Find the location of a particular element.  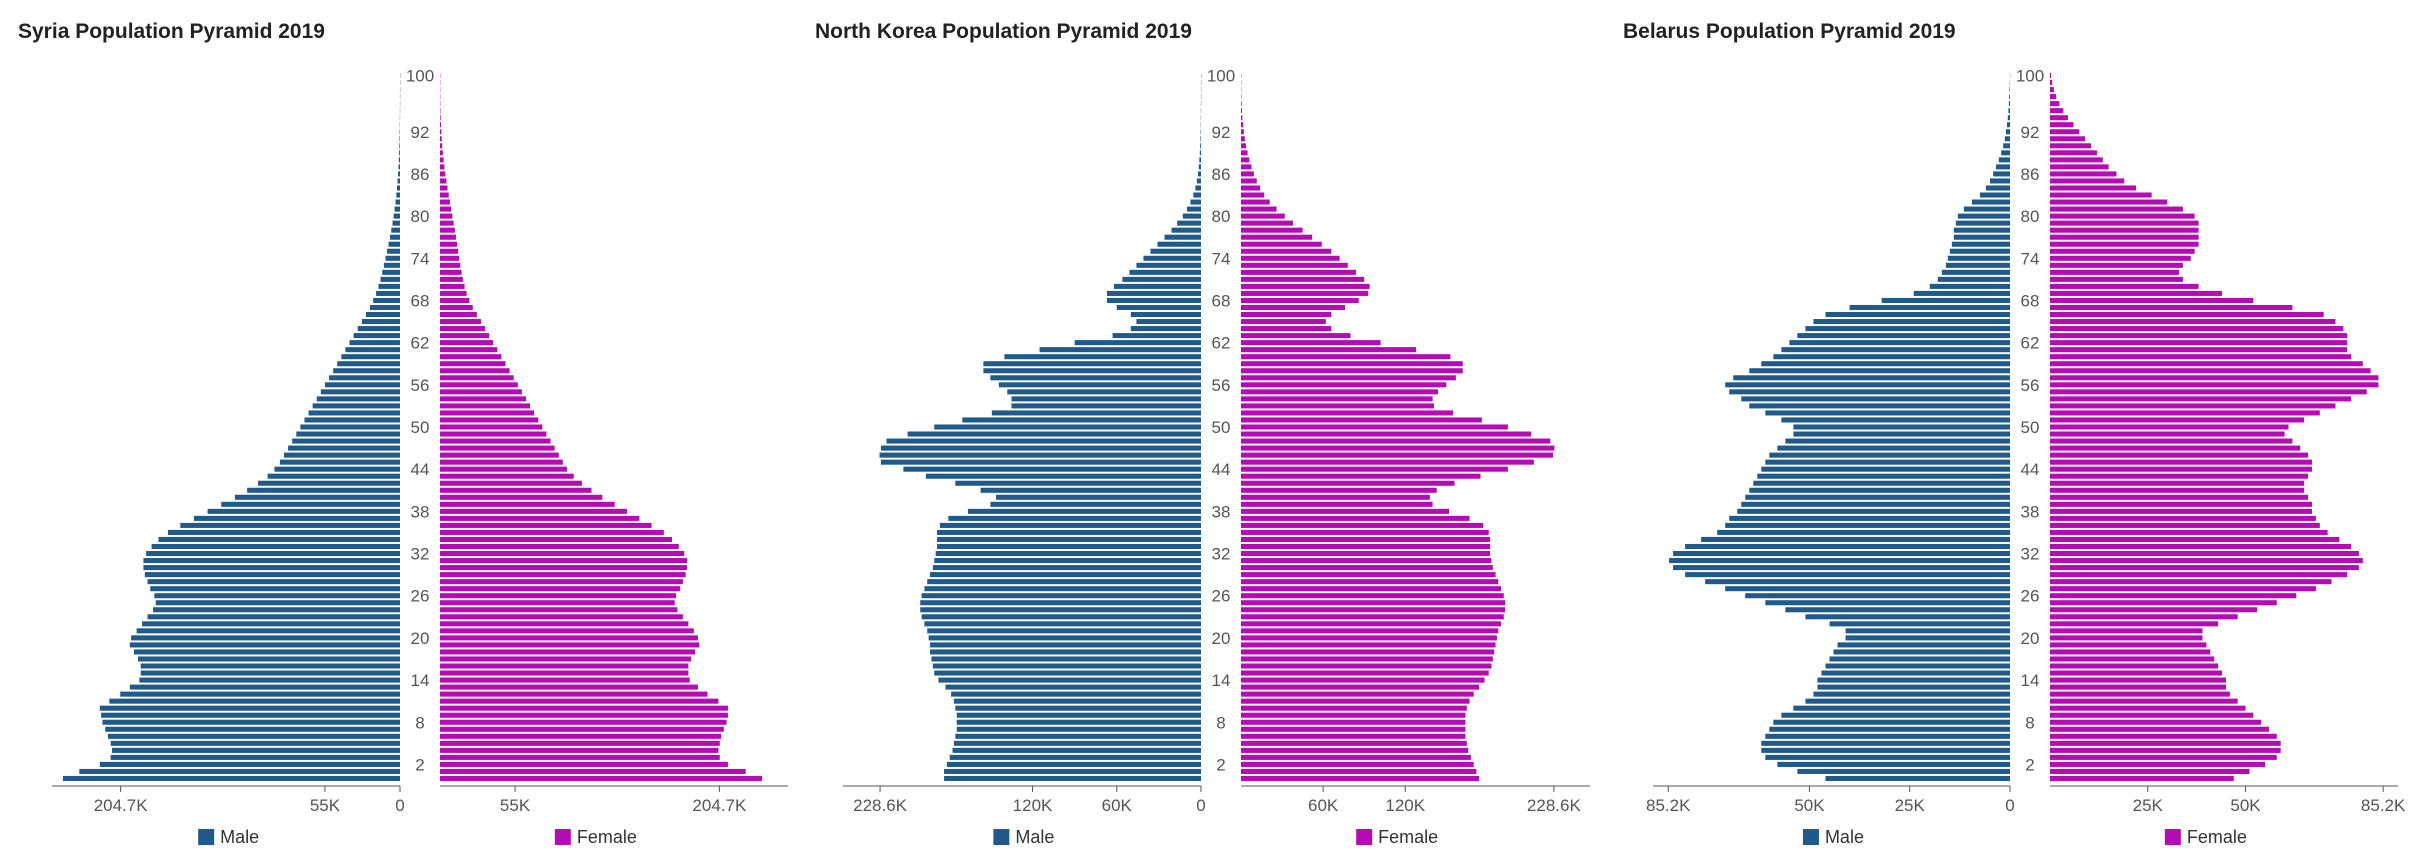

legend-swatch-male is located at coordinates (206, 837).